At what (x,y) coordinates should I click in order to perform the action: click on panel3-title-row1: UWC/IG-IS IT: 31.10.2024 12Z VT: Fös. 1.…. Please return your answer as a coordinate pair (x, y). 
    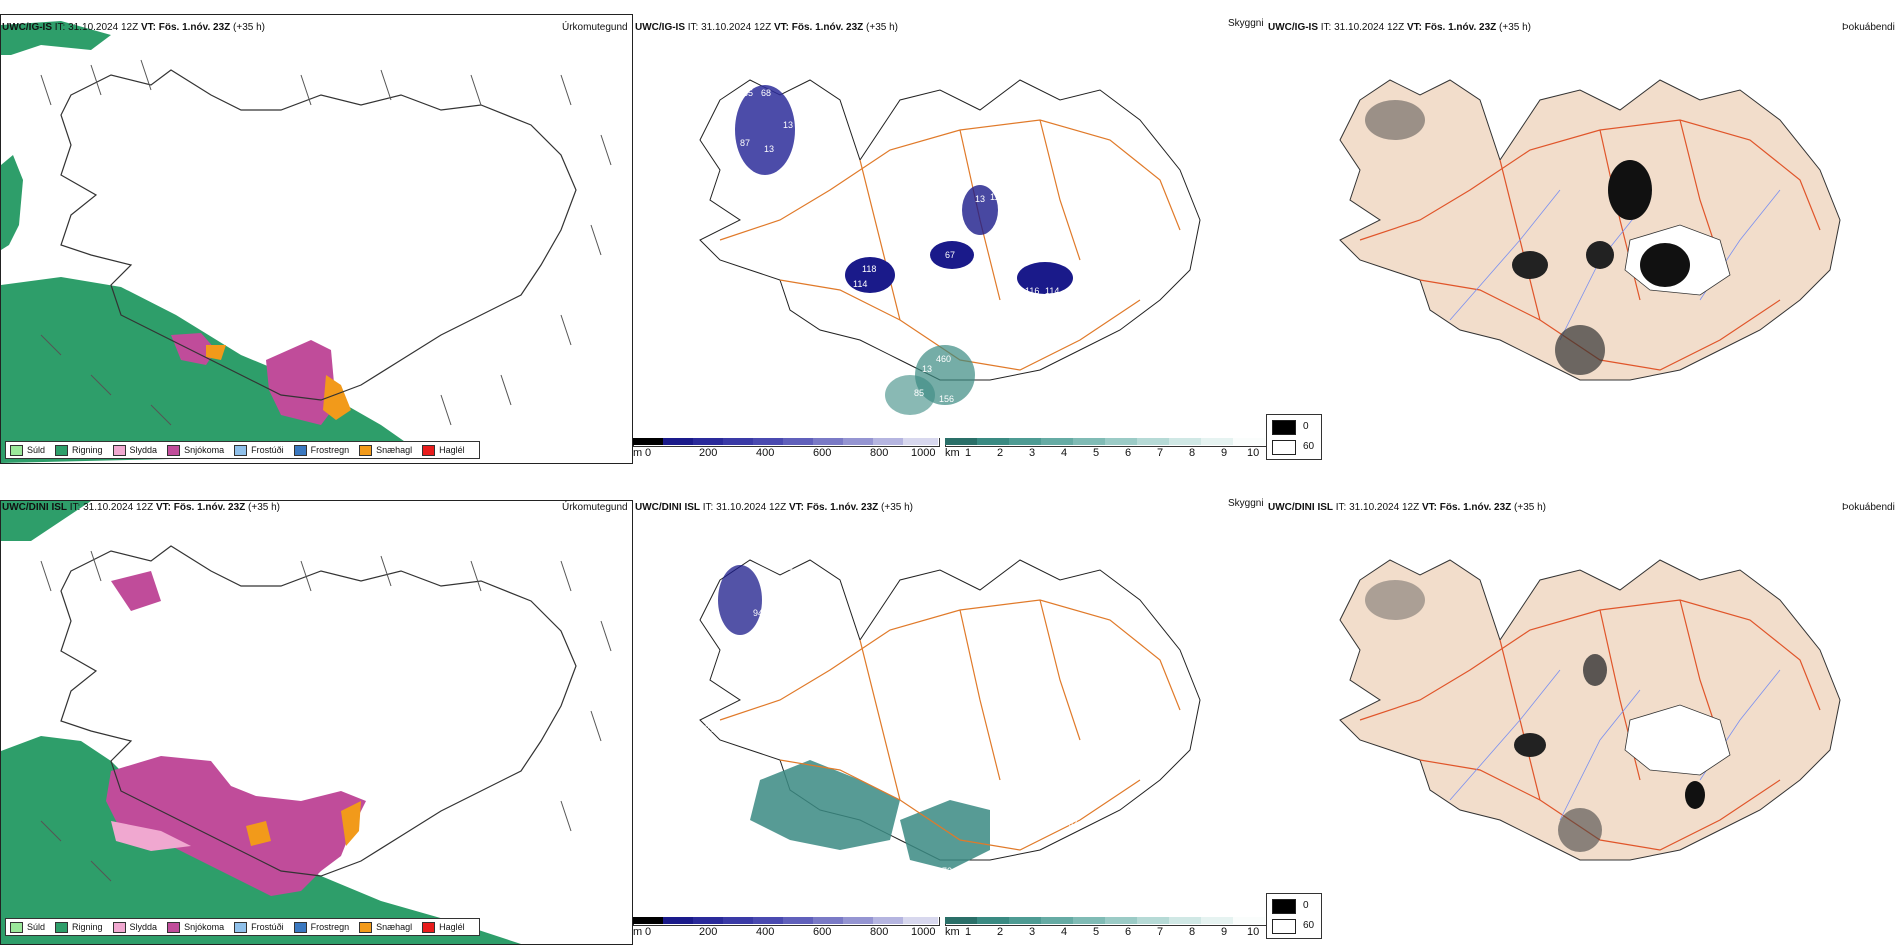
    Looking at the image, I should click on (1399, 27).